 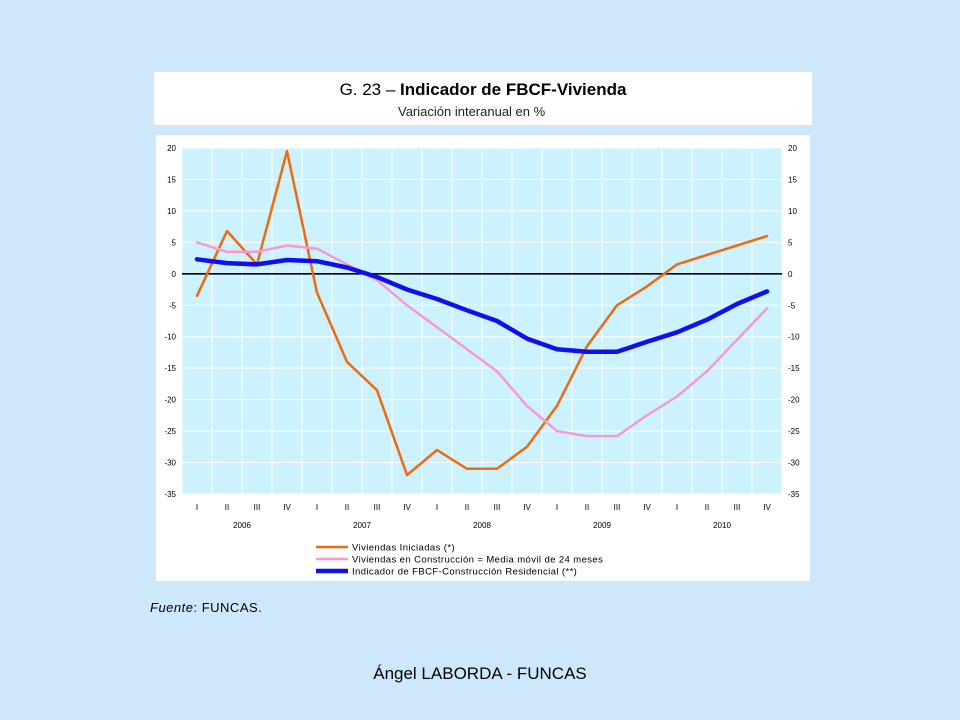 I want to click on y-tick-label-left: -5, so click(x=173, y=305).